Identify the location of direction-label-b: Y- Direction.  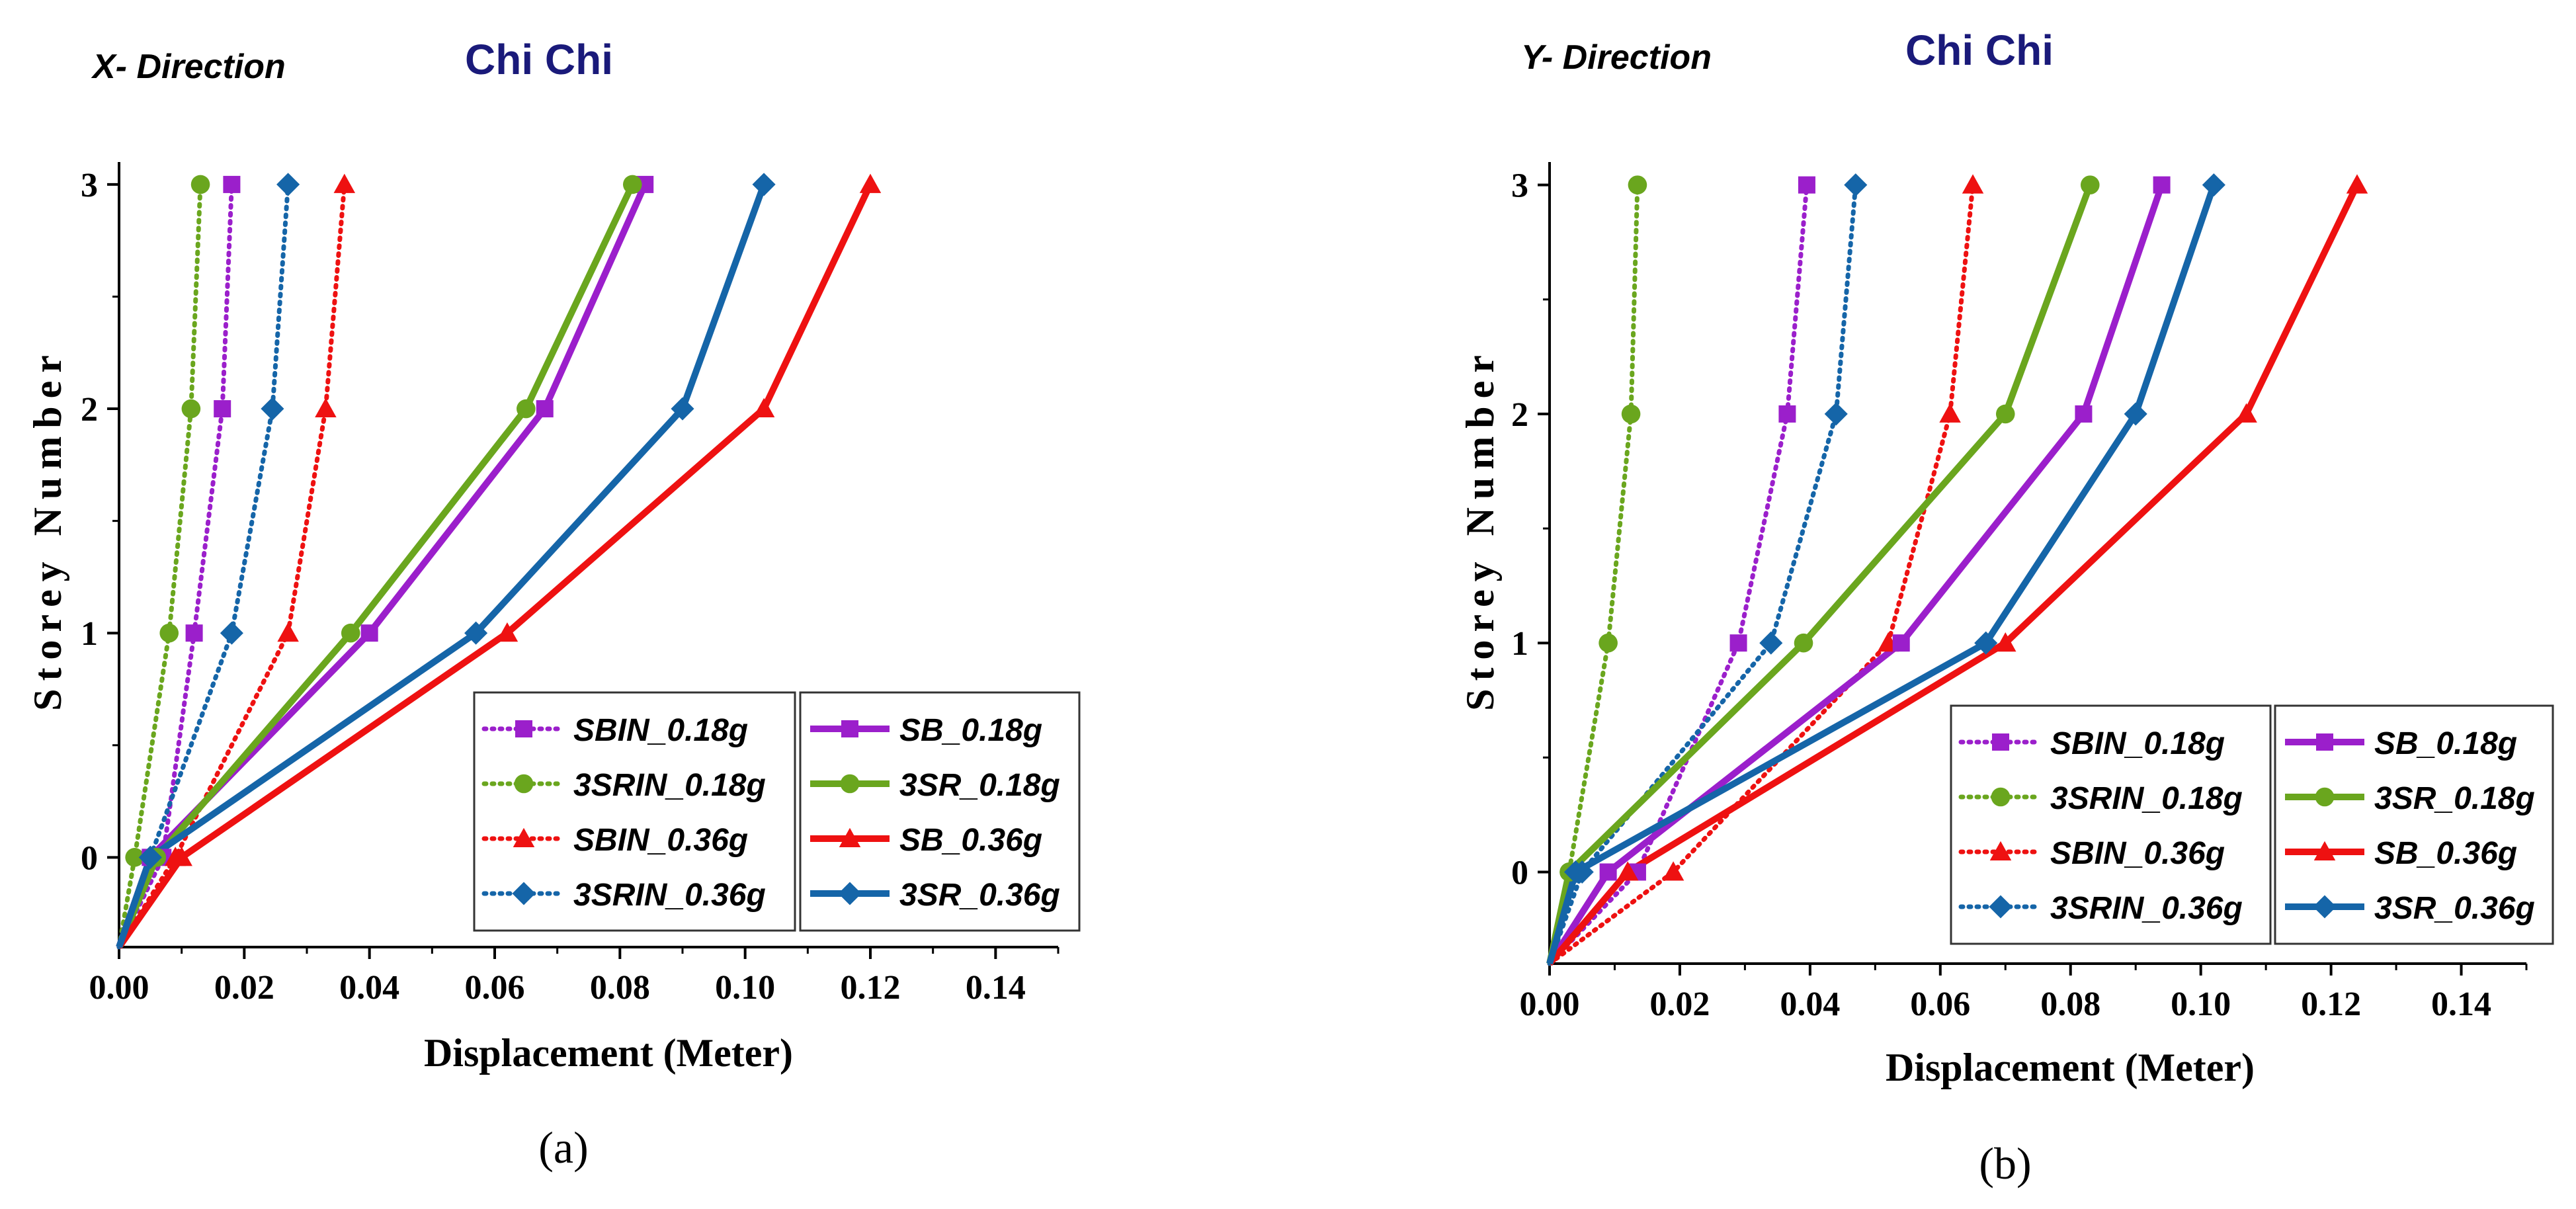
(1616, 57).